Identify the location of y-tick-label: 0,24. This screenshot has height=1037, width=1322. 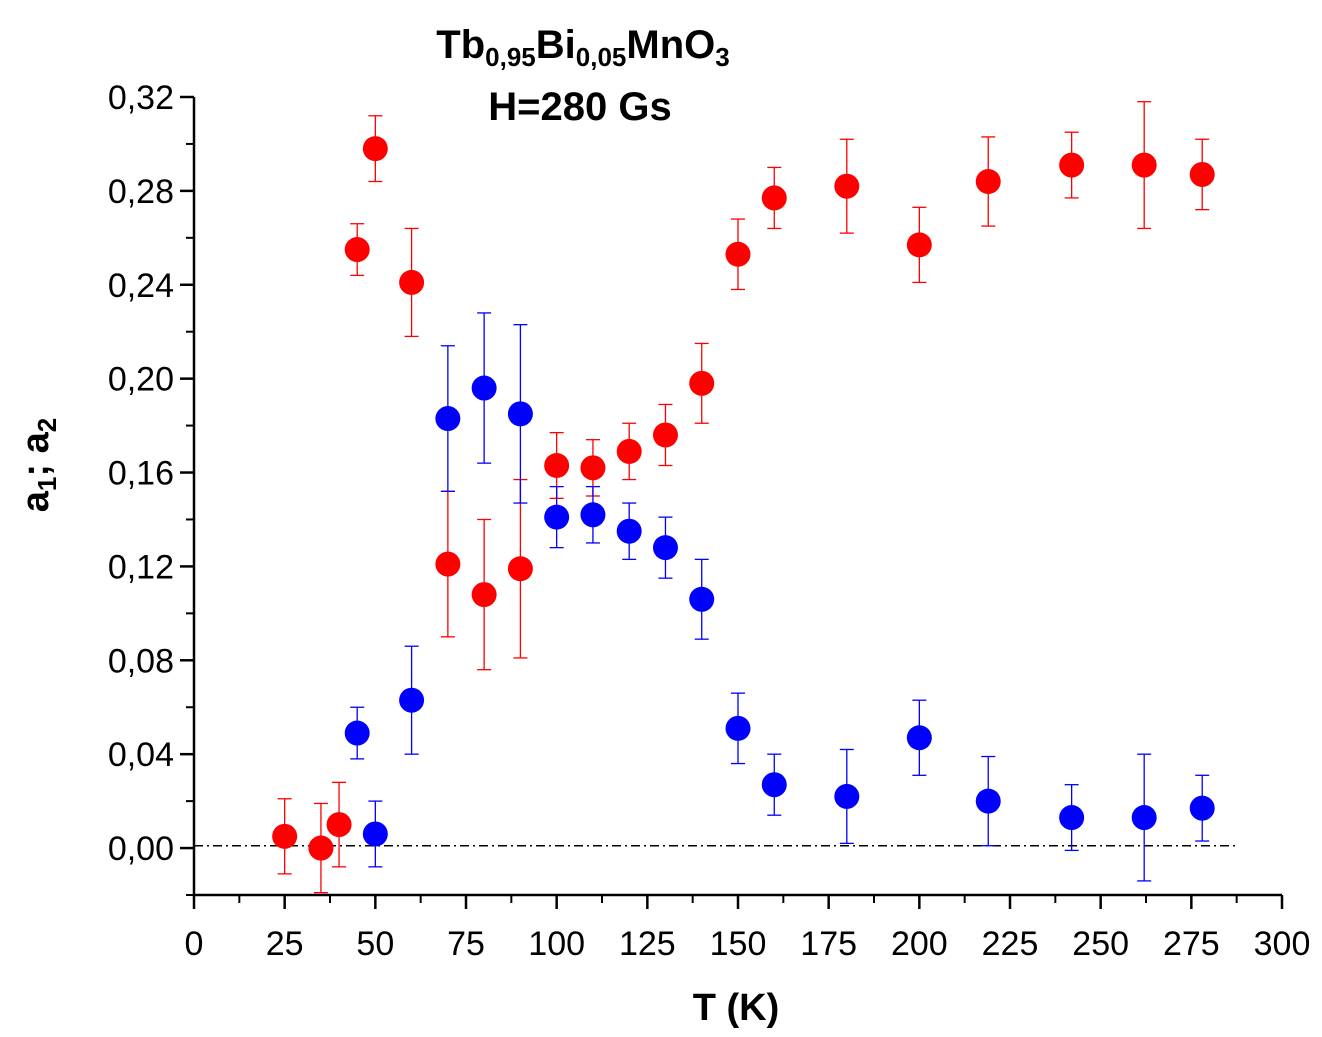
(141, 286).